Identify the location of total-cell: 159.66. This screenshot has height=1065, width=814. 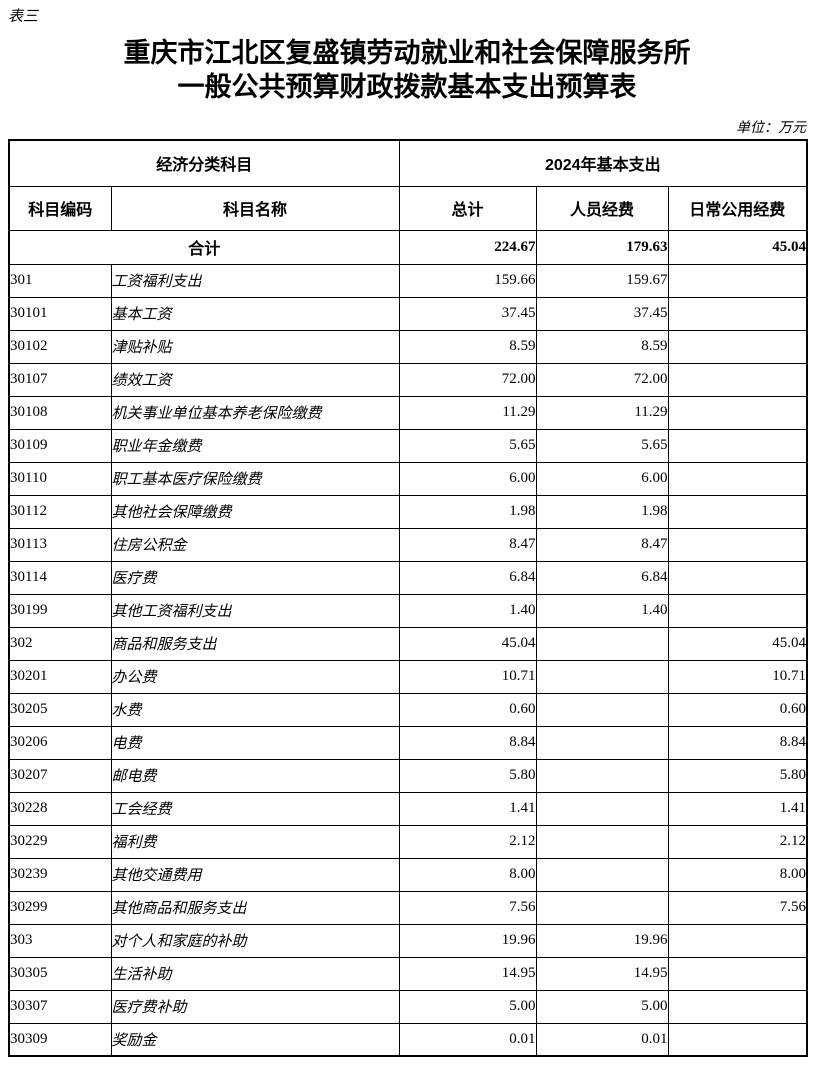
(467, 280).